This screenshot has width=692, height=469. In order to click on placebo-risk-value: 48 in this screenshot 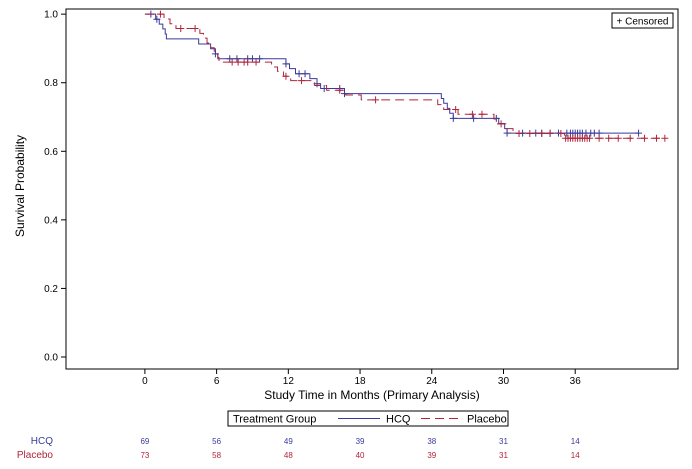, I will do `click(288, 455)`.